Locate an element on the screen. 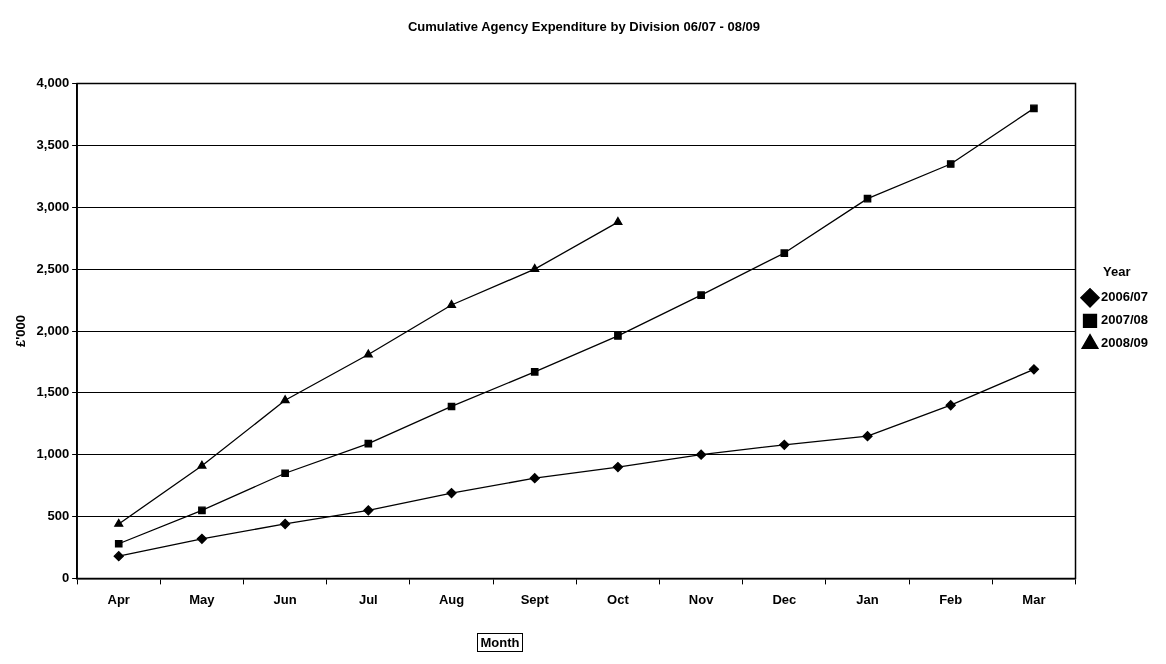 This screenshot has height=664, width=1166. x-tick-label: May is located at coordinates (202, 599).